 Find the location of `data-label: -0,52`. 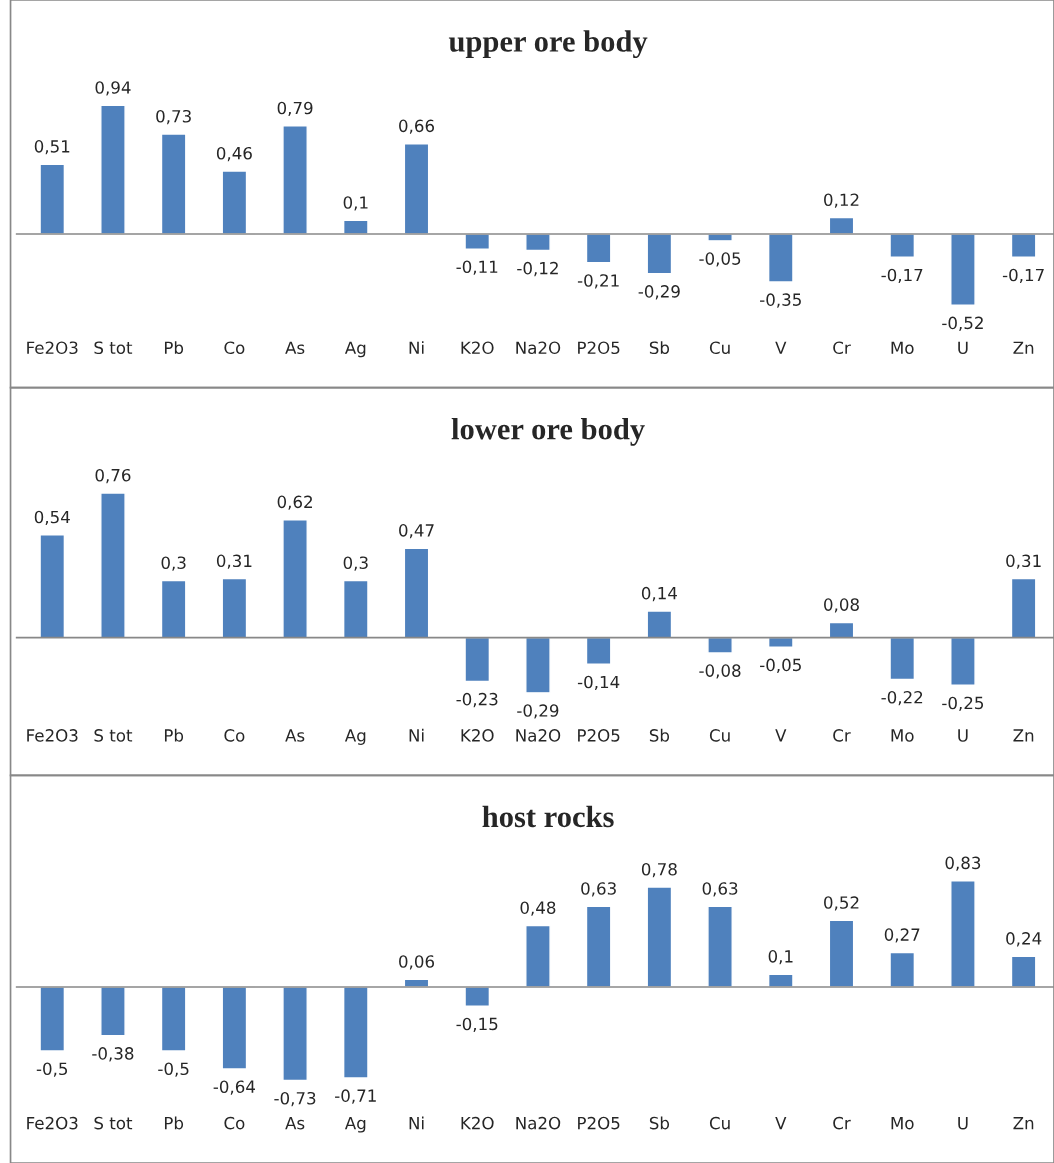

data-label: -0,52 is located at coordinates (962, 323).